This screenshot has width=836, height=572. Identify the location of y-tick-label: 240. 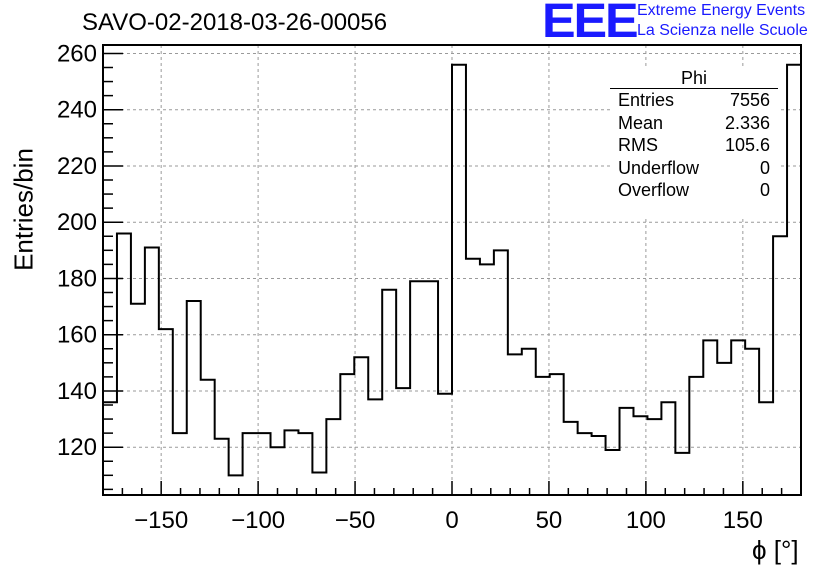
(77, 110).